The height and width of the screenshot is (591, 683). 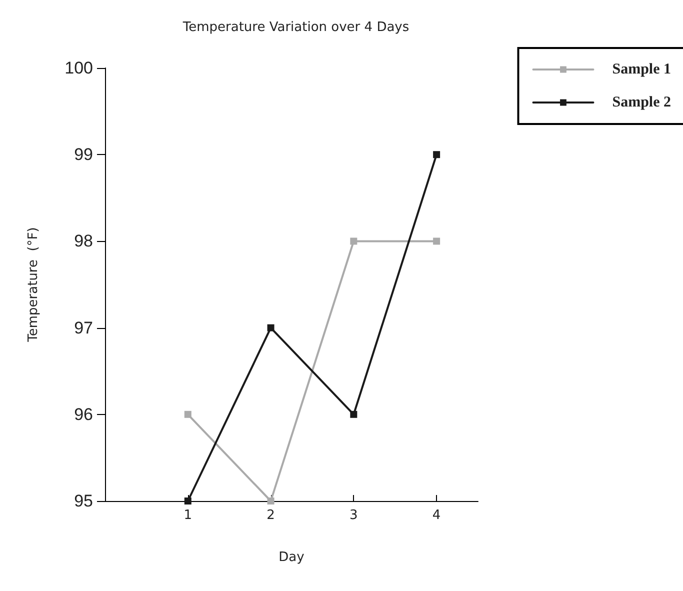 What do you see at coordinates (83, 501) in the screenshot?
I see `y-tick-label: 95` at bounding box center [83, 501].